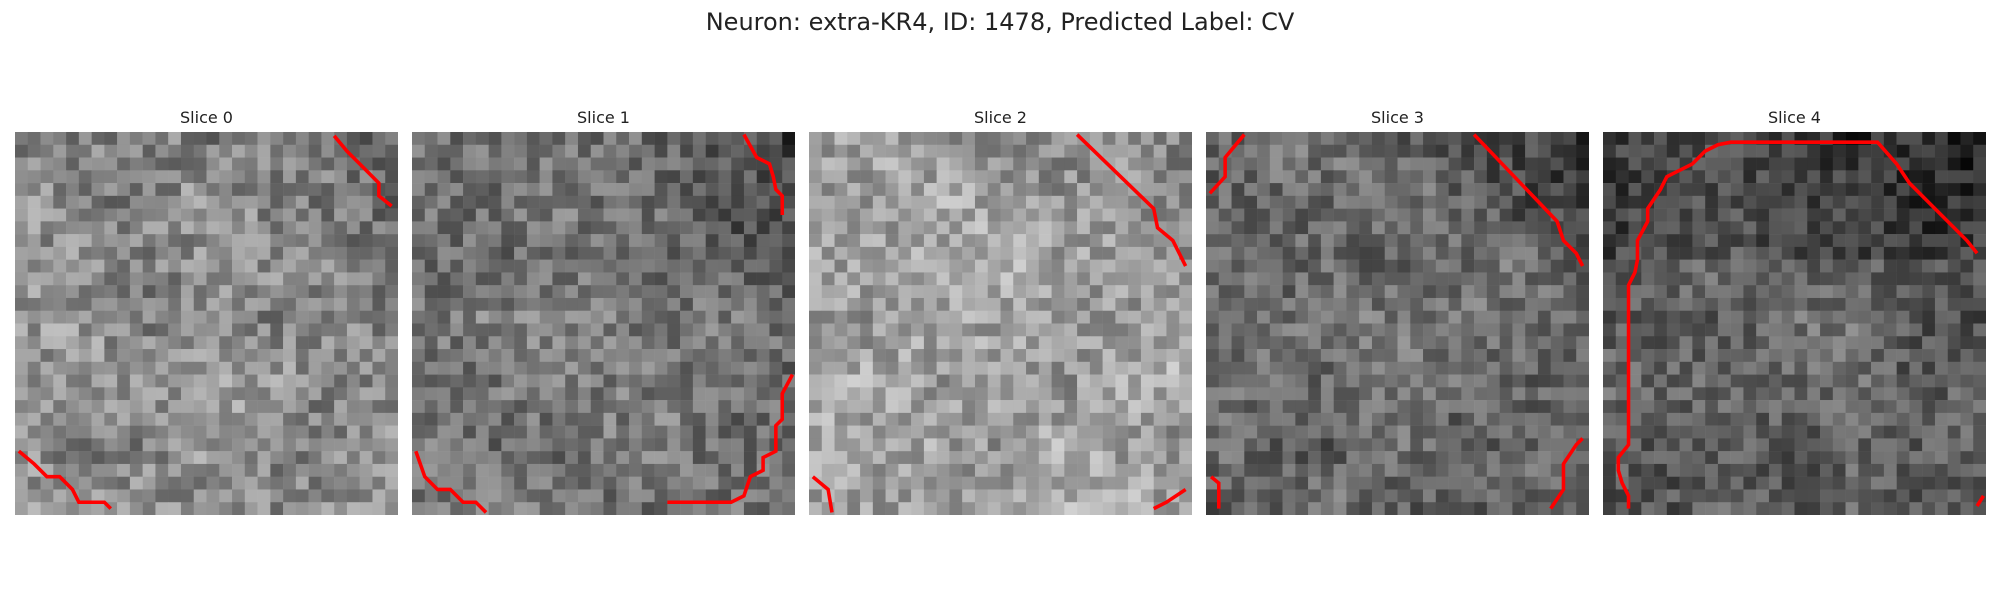 The width and height of the screenshot is (2000, 600). I want to click on slice-panel-2: Slice 2, so click(1000, 311).